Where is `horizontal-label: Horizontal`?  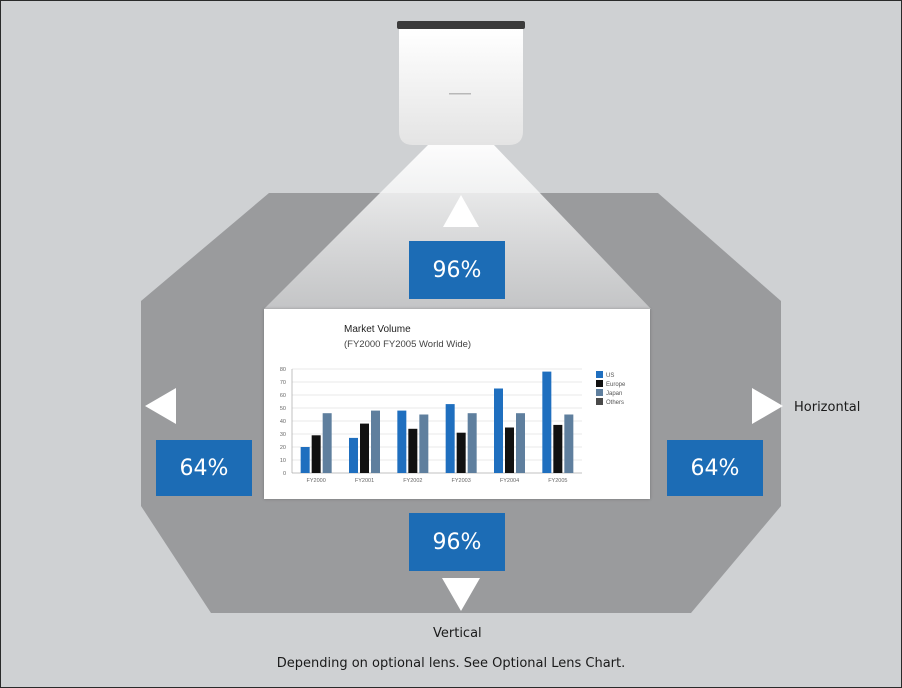
horizontal-label: Horizontal is located at coordinates (827, 407).